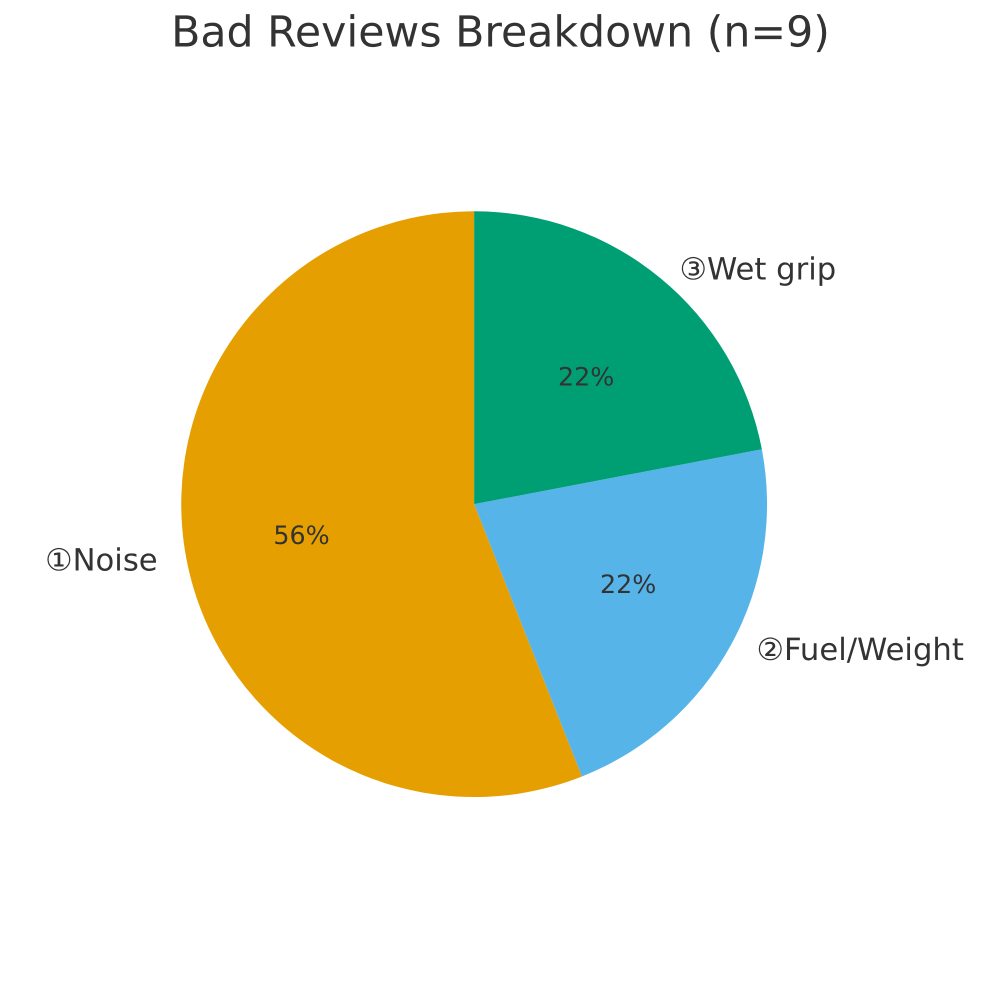 The height and width of the screenshot is (1000, 1000). What do you see at coordinates (860, 650) in the screenshot?
I see `slice-label: ②Fuel/Weight` at bounding box center [860, 650].